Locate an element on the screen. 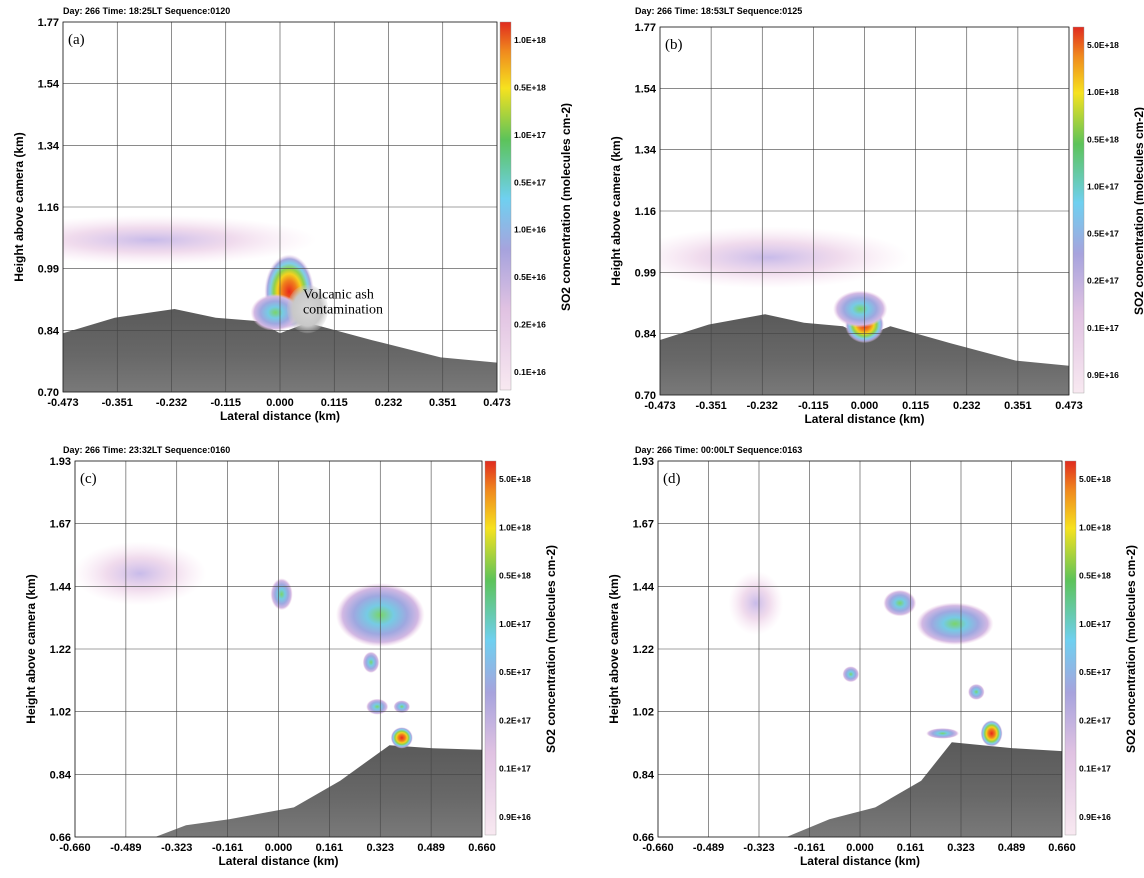 The image size is (1144, 878). y-tick-label: 1.02 is located at coordinates (643, 713).